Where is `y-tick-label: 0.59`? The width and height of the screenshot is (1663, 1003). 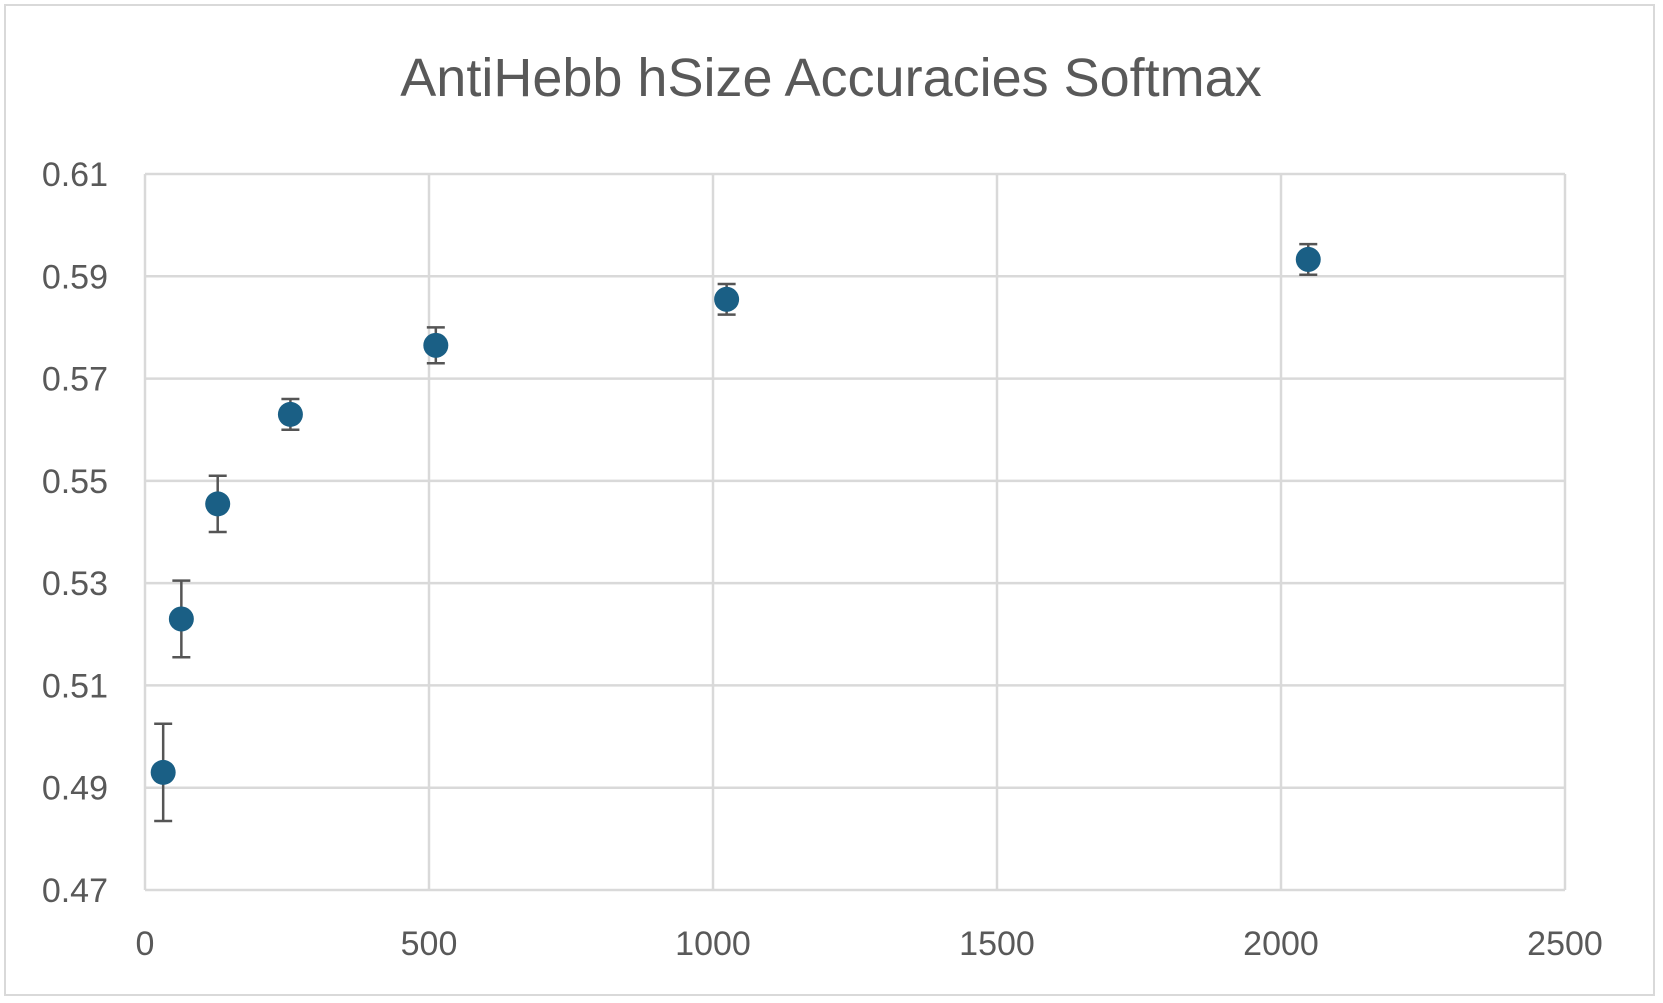 y-tick-label: 0.59 is located at coordinates (75, 277).